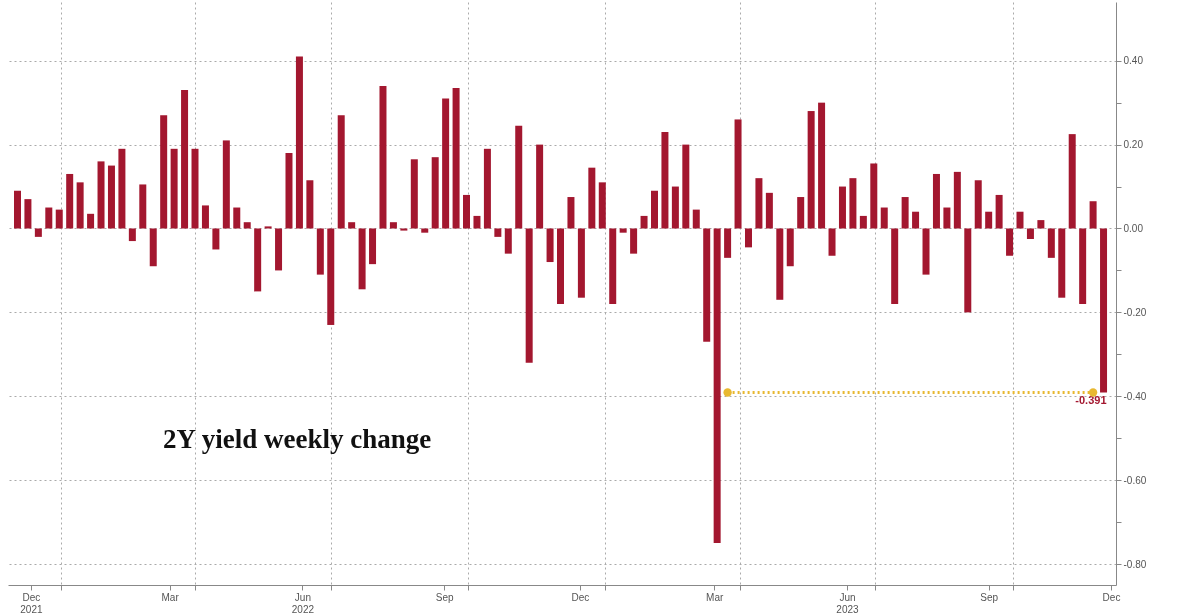  What do you see at coordinates (31, 603) in the screenshot?
I see `x-tick-label: Dec 2021` at bounding box center [31, 603].